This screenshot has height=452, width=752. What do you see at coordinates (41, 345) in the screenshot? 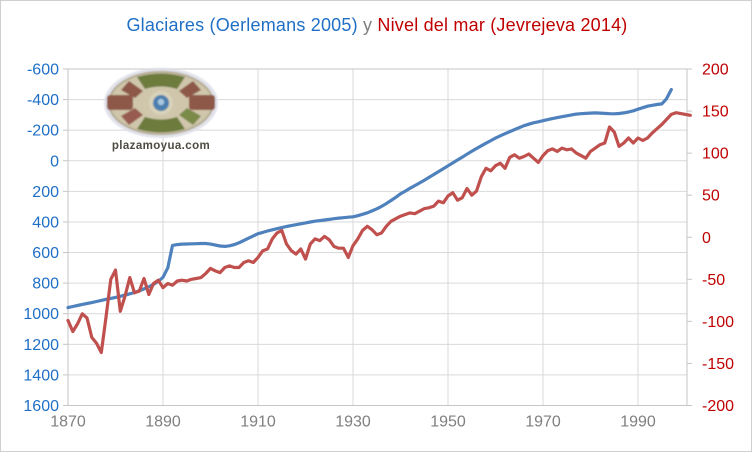
I see `y-left-tick-label: 1200` at bounding box center [41, 345].